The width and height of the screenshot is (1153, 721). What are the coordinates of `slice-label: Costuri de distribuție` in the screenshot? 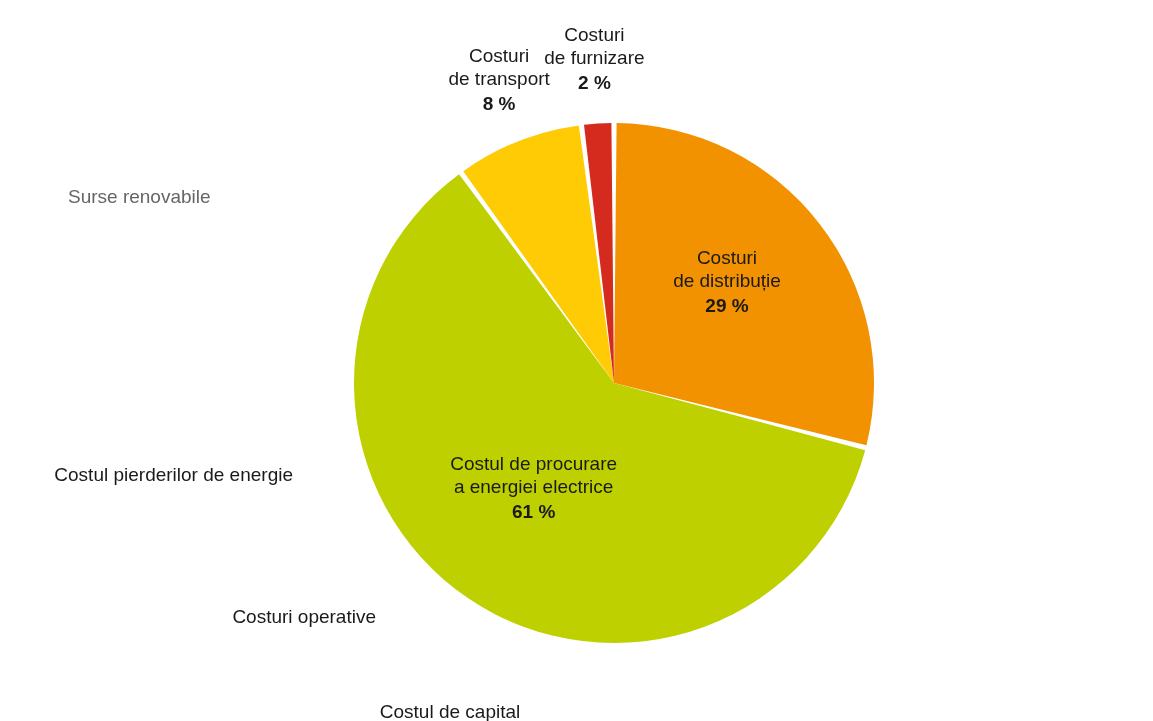 It's located at (727, 269).